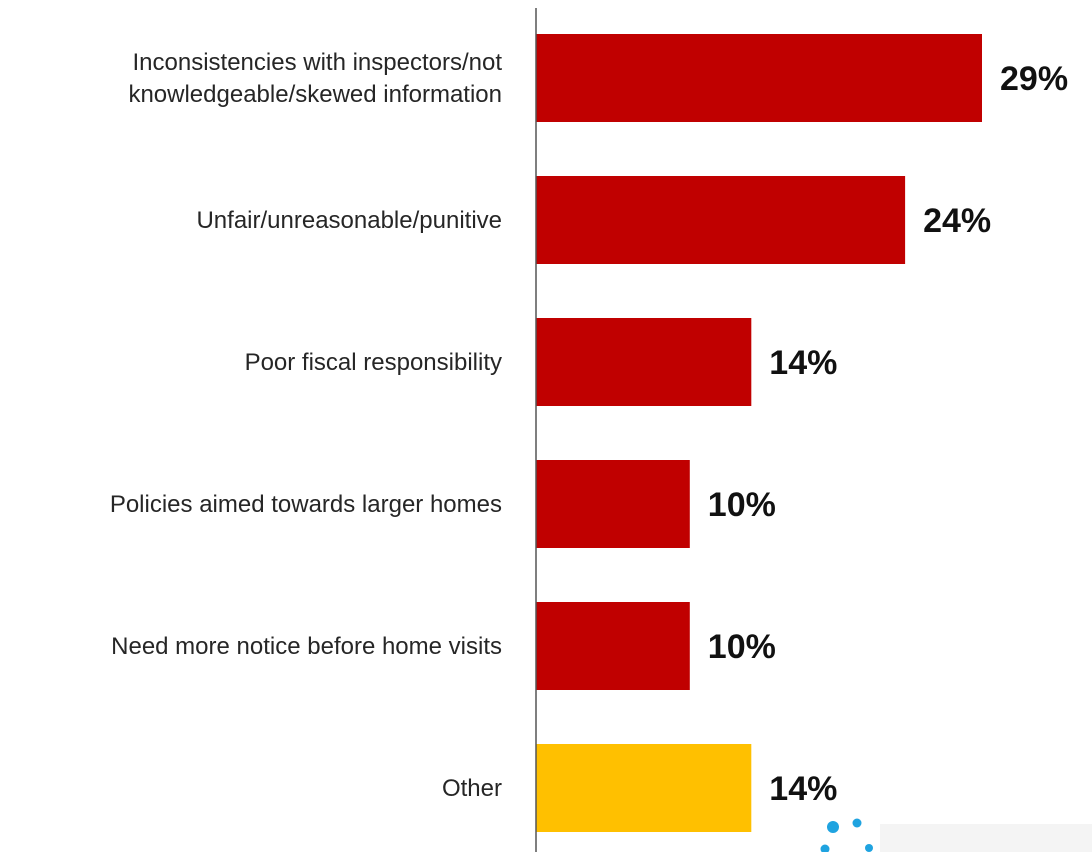 The image size is (1092, 852). Describe the element at coordinates (742, 647) in the screenshot. I see `value-label-5: 10%` at that location.